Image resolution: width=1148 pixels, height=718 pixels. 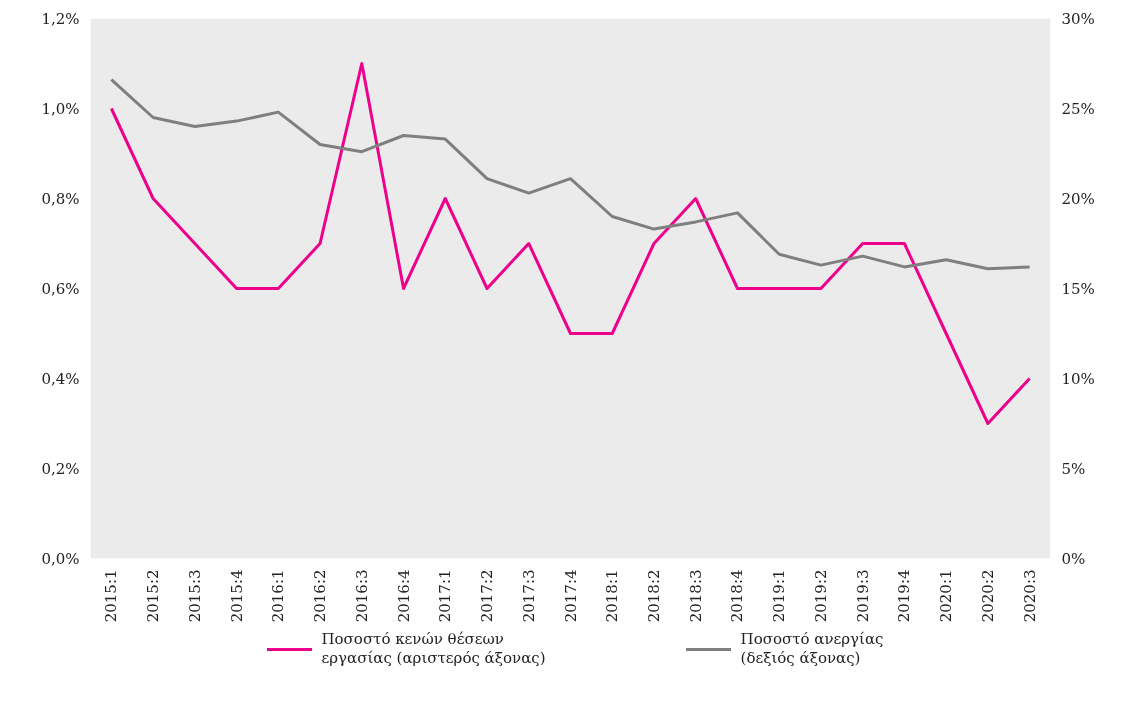 I want to click on y2-tick-label: 5%, so click(x=1073, y=468).